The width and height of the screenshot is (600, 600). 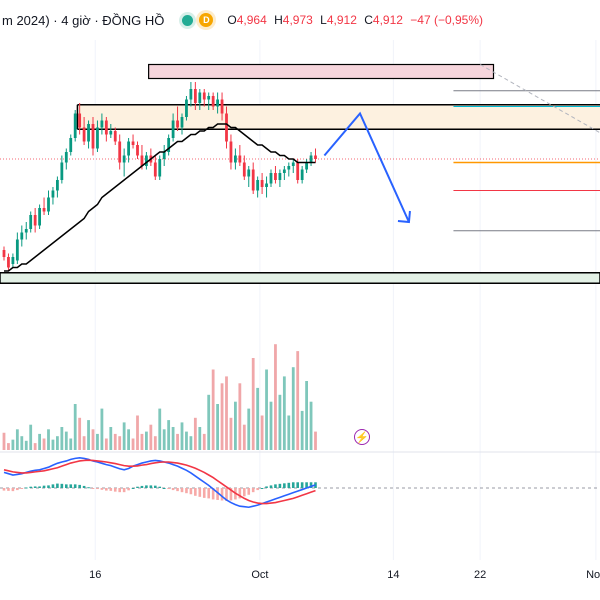 I want to click on symbol-text: m 2024) · 4 giờ · ĐỒNG HỒ, so click(x=83, y=20).